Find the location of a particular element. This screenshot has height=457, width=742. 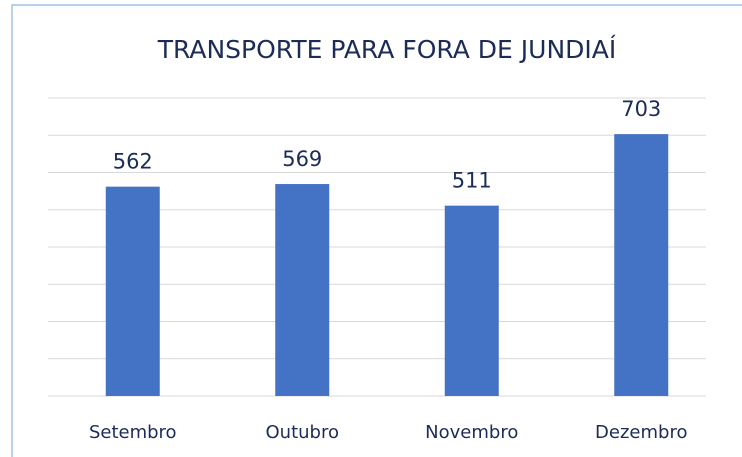

x-tick-label: Outubro is located at coordinates (303, 432).